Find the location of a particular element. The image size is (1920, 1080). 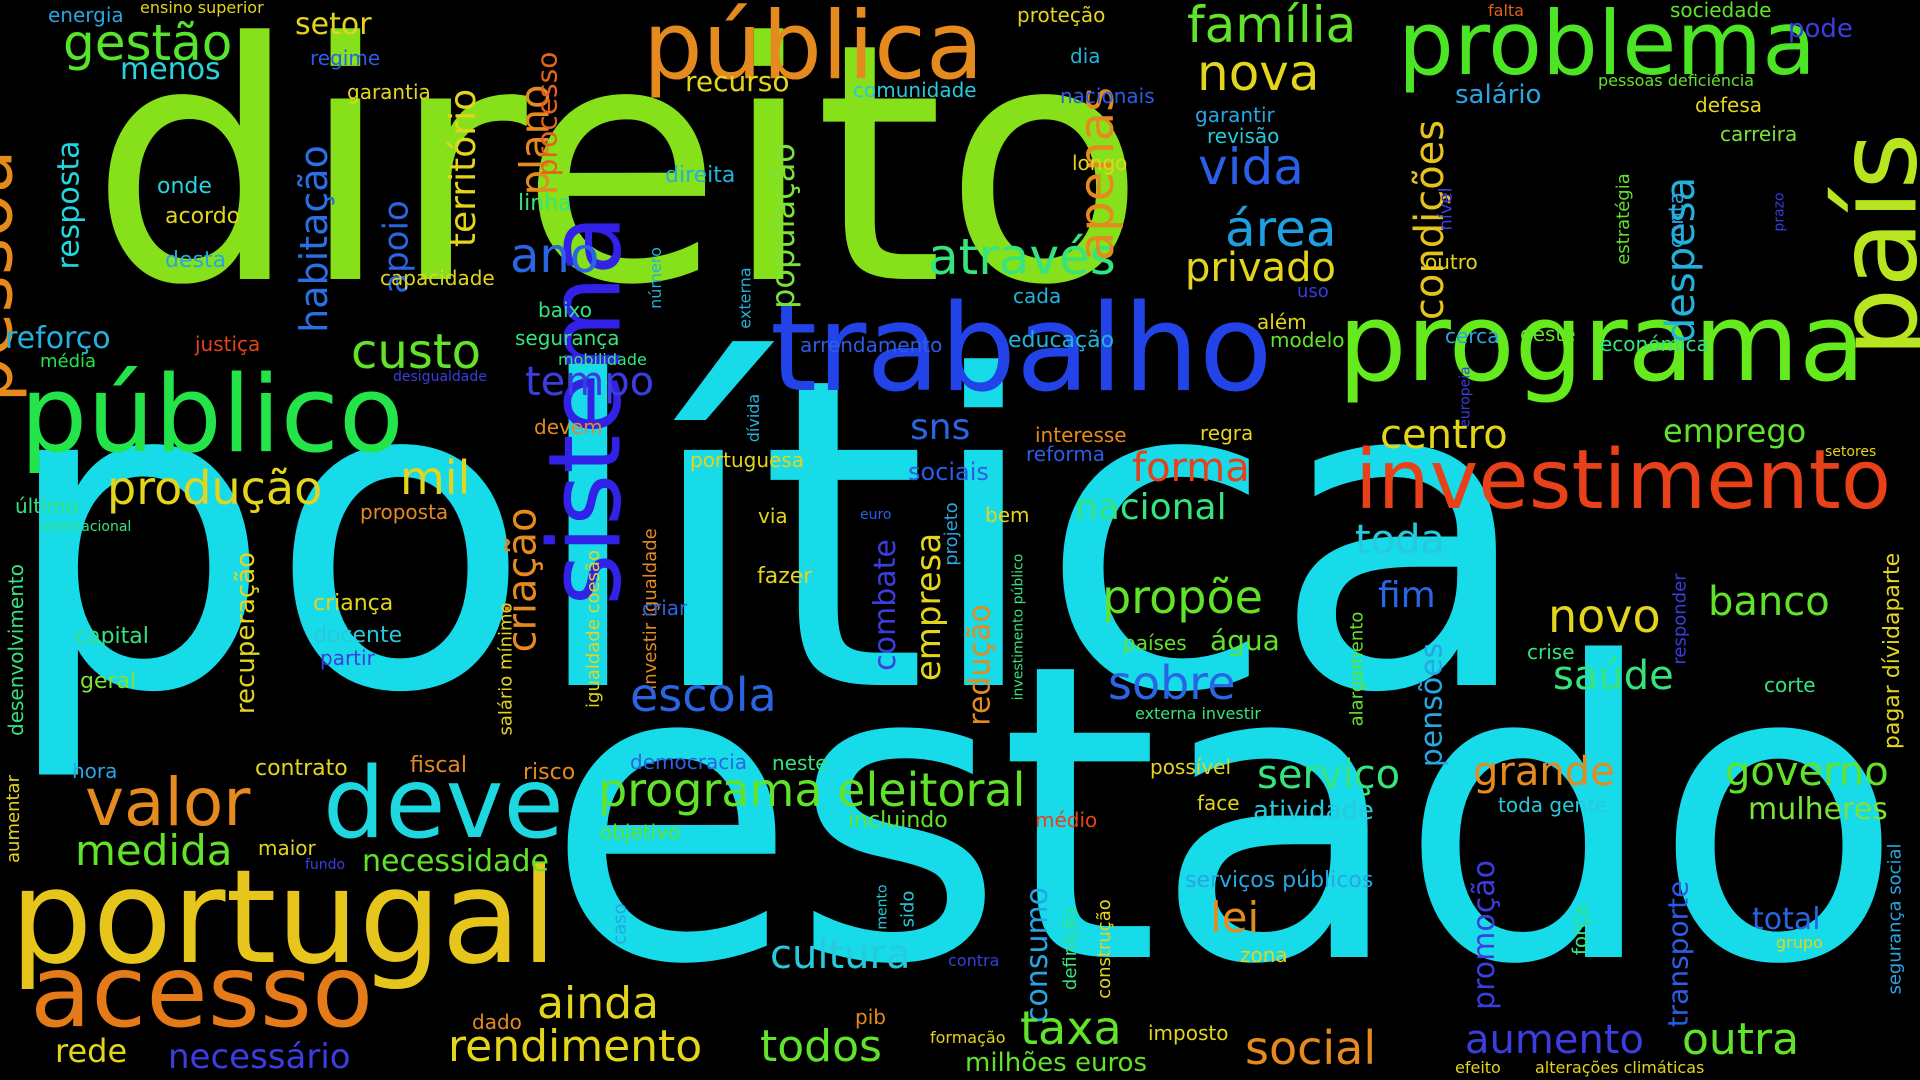

word-face: face is located at coordinates (1218, 803).